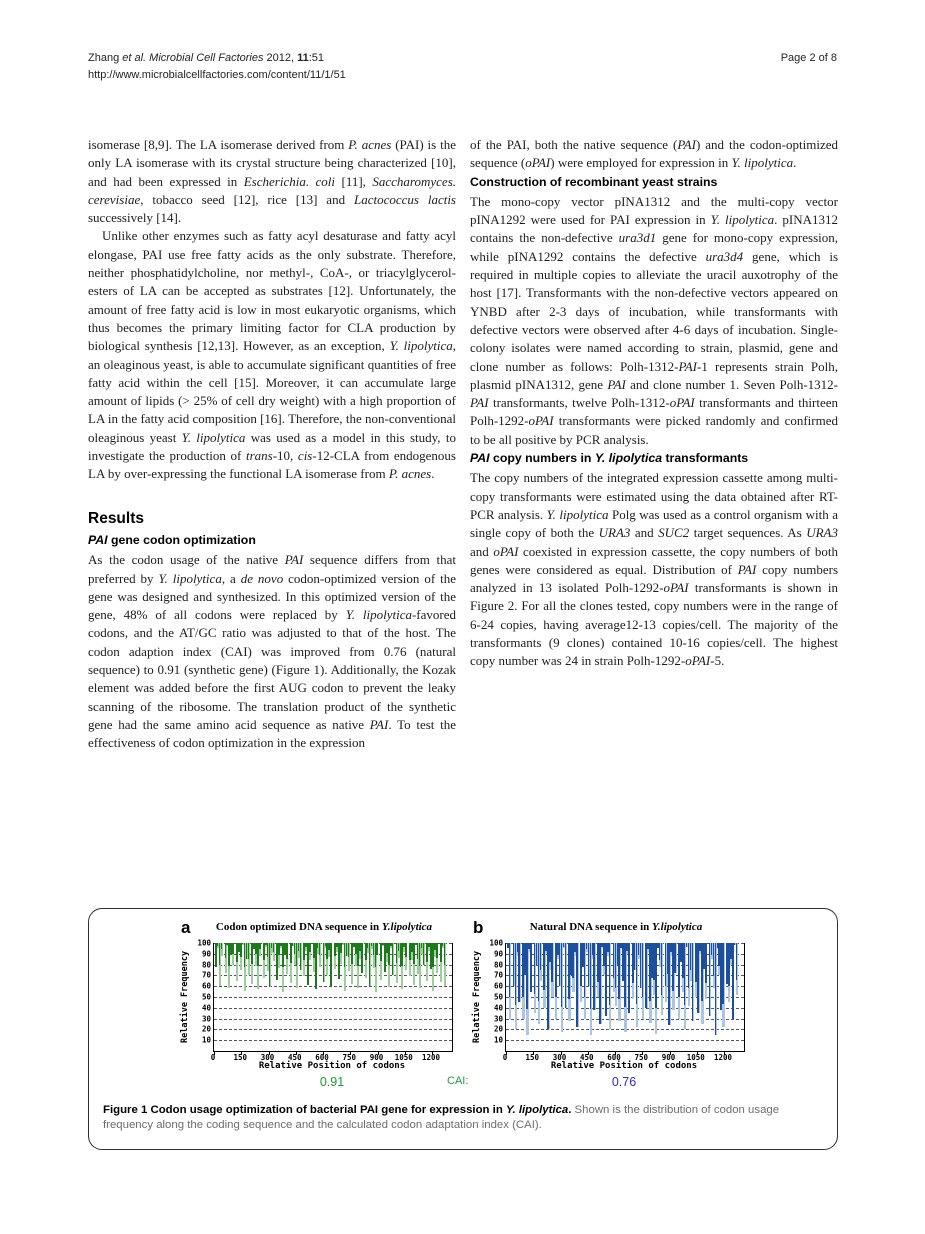  I want to click on y-tick: 50, so click(206, 997).